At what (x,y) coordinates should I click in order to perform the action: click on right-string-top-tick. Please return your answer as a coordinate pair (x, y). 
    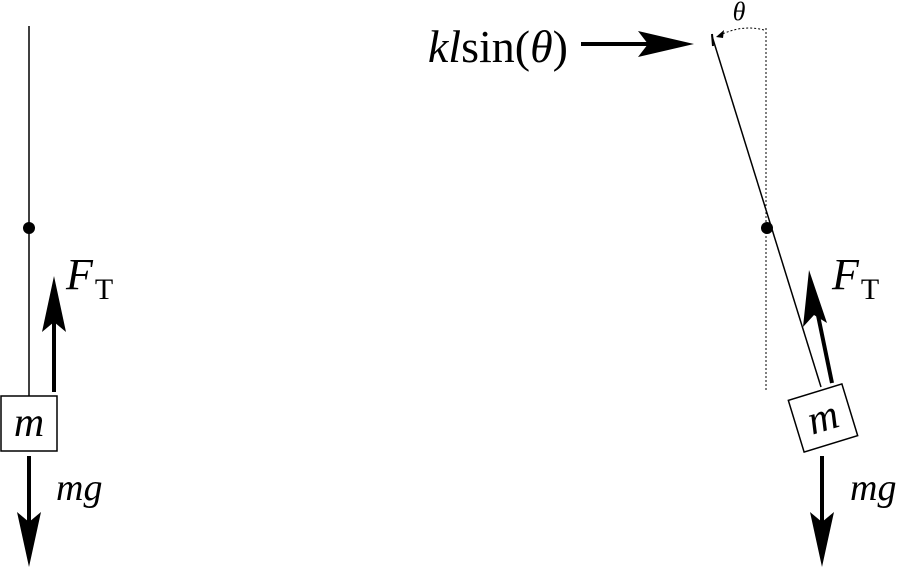
    Looking at the image, I should click on (712, 40).